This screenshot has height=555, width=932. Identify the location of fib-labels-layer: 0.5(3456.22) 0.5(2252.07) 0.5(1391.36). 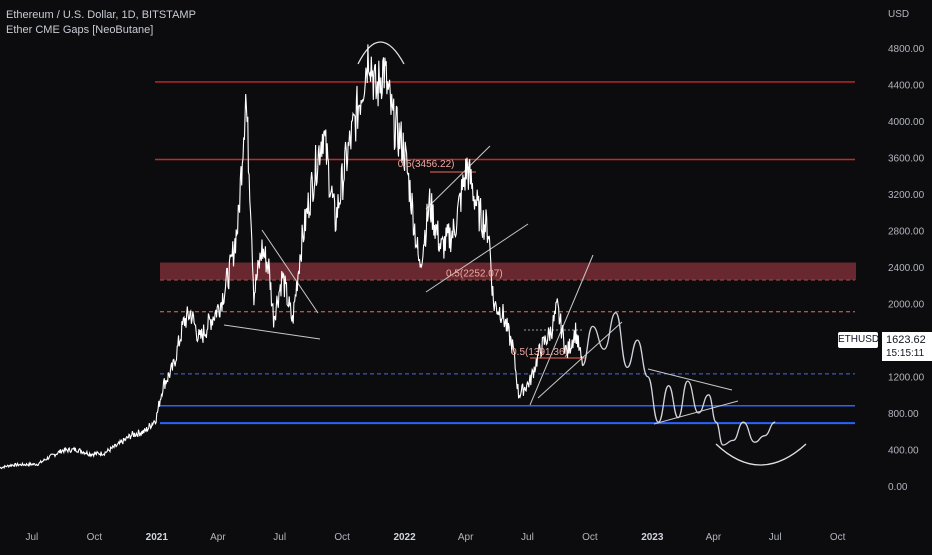
(483, 258).